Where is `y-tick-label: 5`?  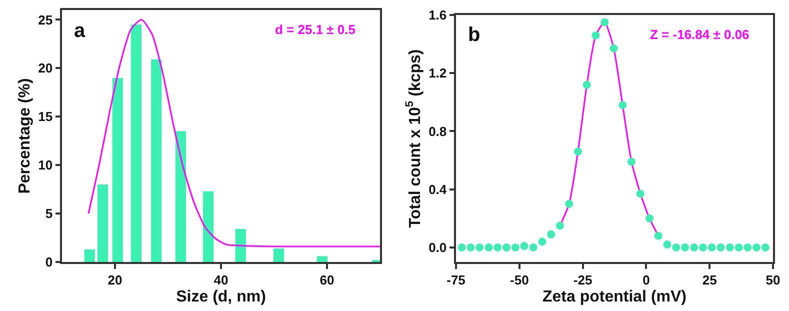 y-tick-label: 5 is located at coordinates (49, 214).